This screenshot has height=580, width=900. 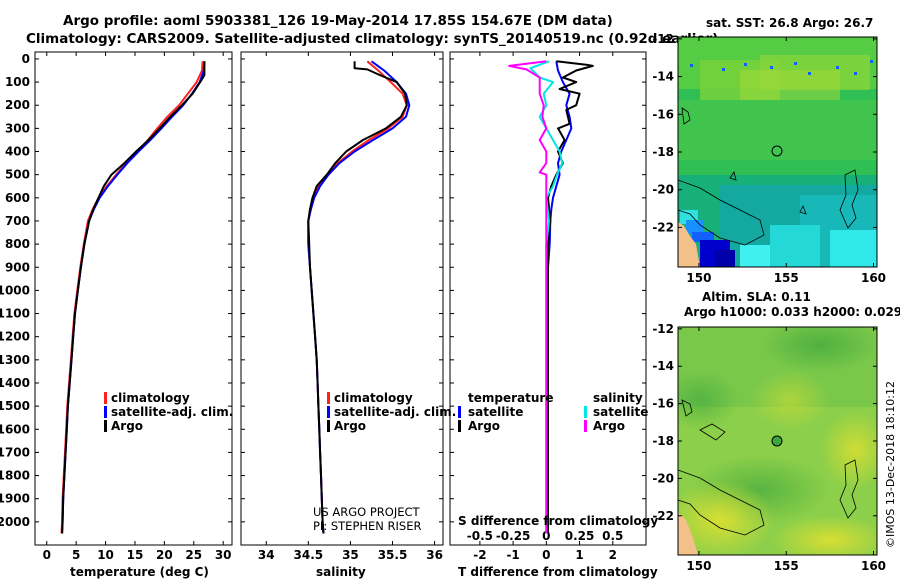 What do you see at coordinates (17, 175) in the screenshot?
I see `depth-tick-label: 500` at bounding box center [17, 175].